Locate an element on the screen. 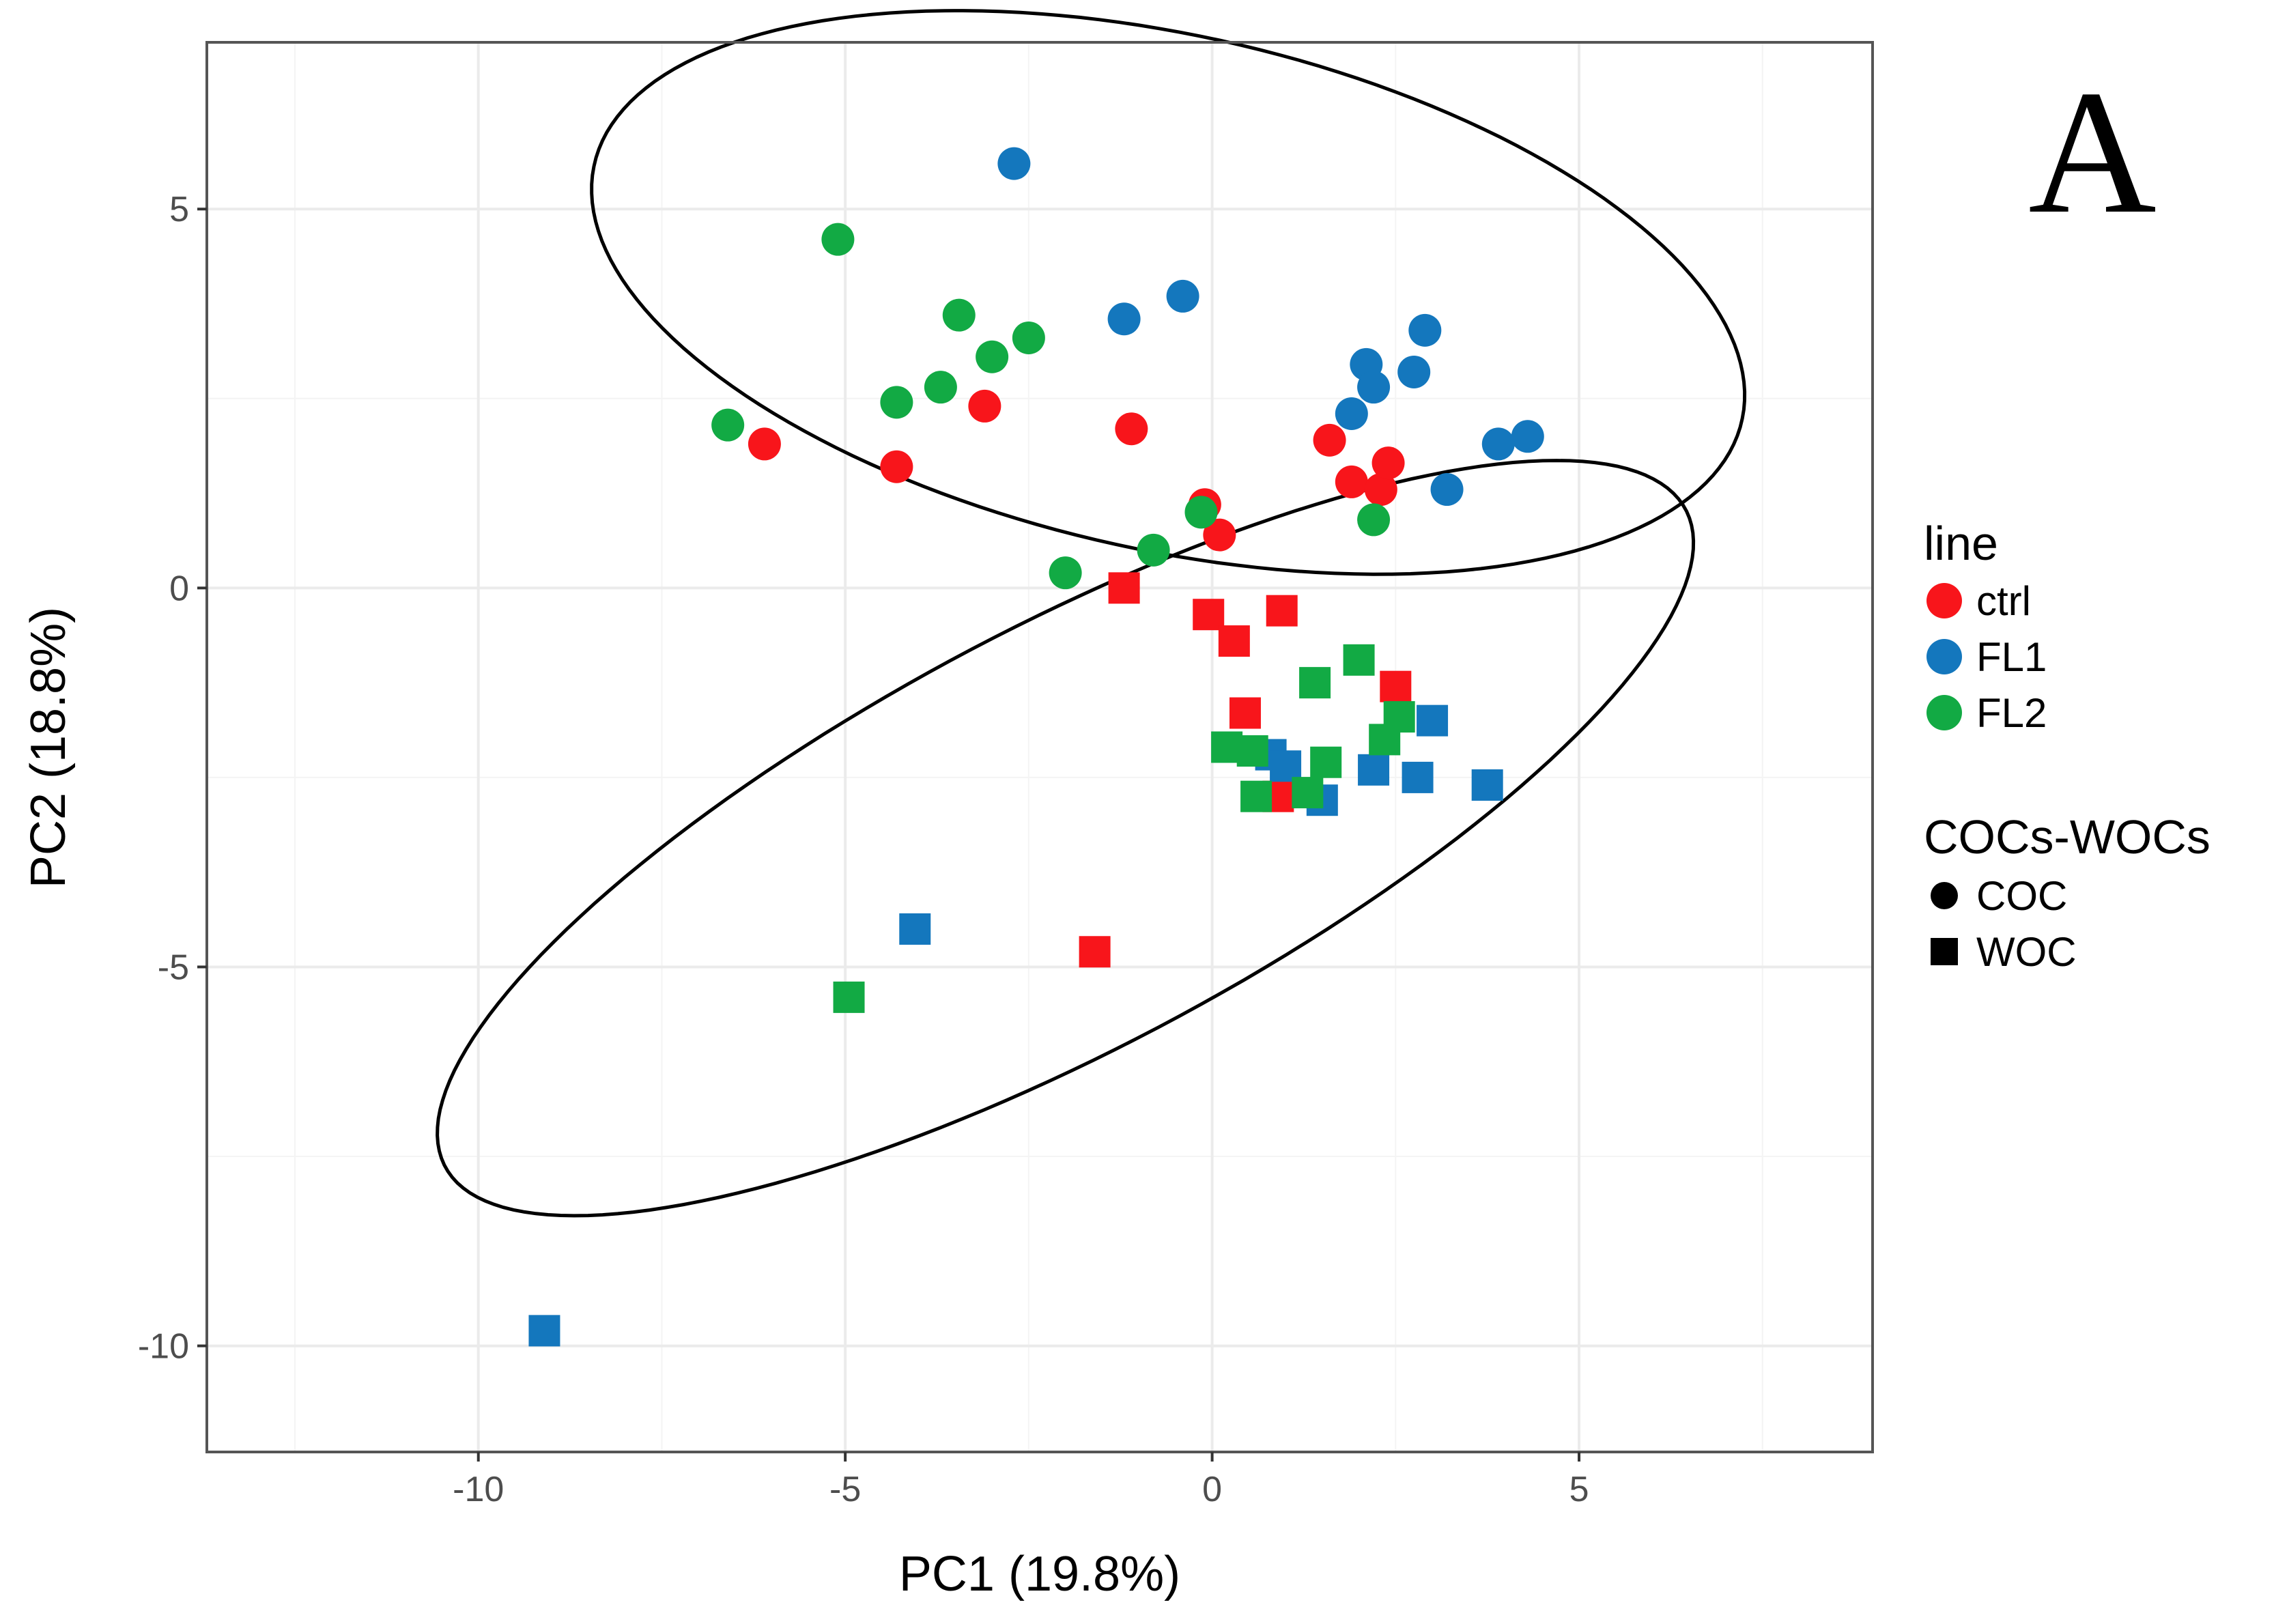 The image size is (2289, 1624). legend-key-fl1 is located at coordinates (1944, 656).